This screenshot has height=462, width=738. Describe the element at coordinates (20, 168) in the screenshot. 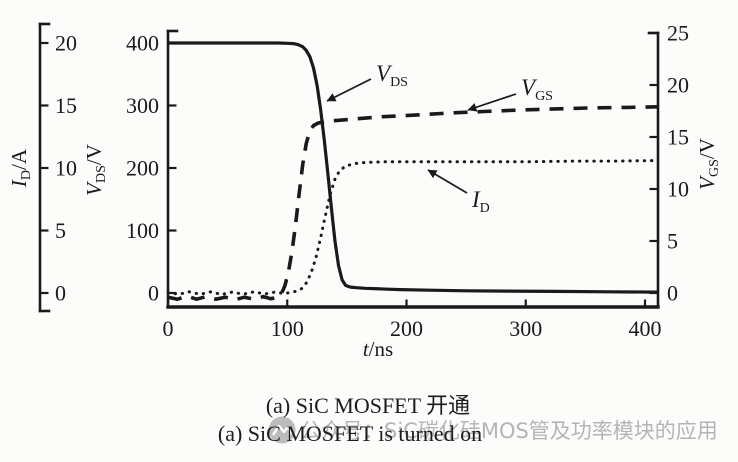

I see `id-axis-title: ID/A` at that location.